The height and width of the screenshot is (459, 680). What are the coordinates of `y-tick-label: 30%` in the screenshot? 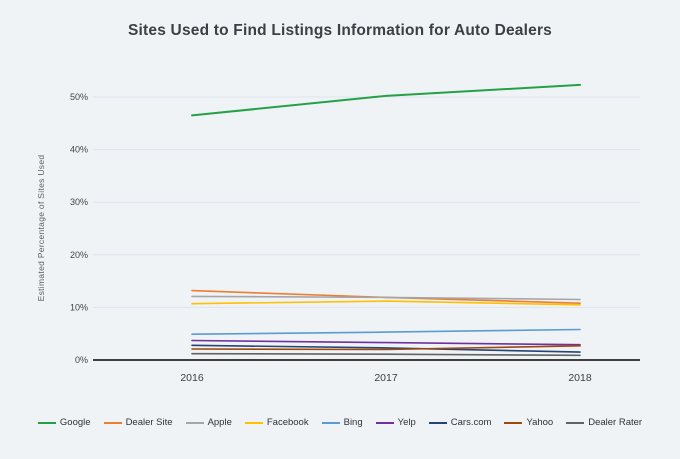 It's located at (79, 202).